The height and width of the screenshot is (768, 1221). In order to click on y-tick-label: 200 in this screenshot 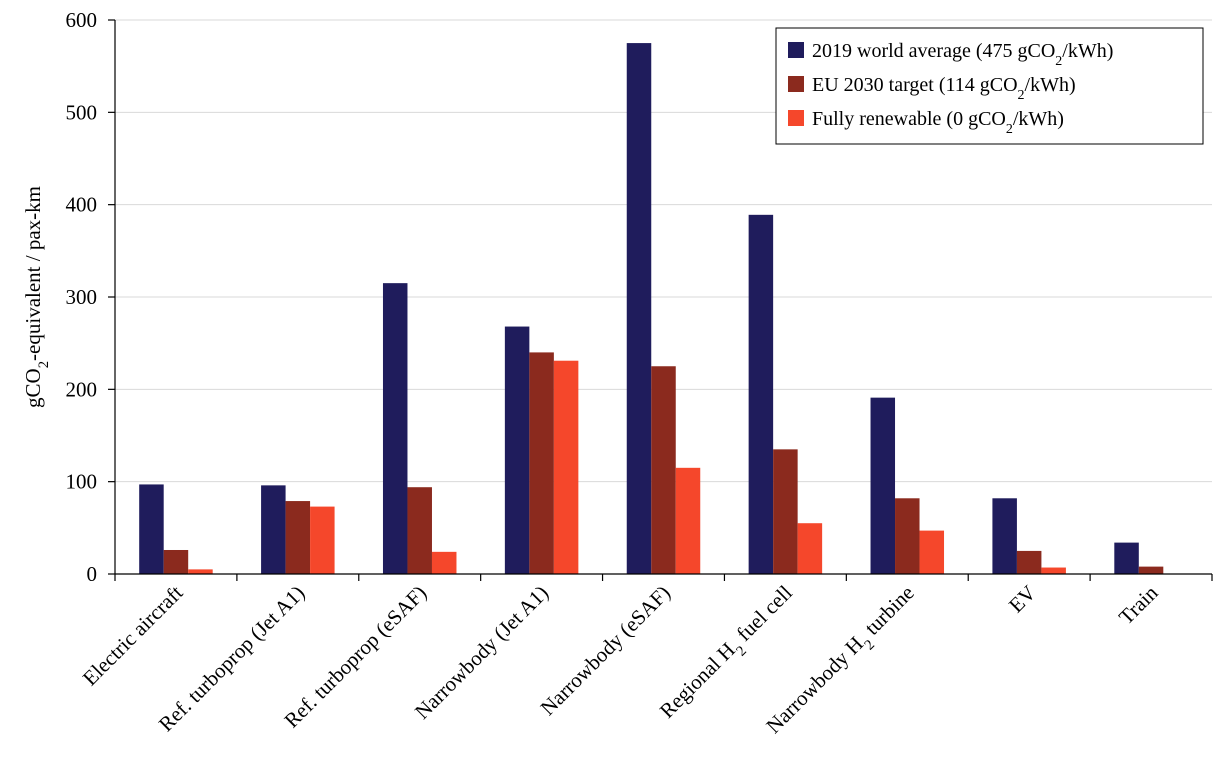, I will do `click(82, 389)`.